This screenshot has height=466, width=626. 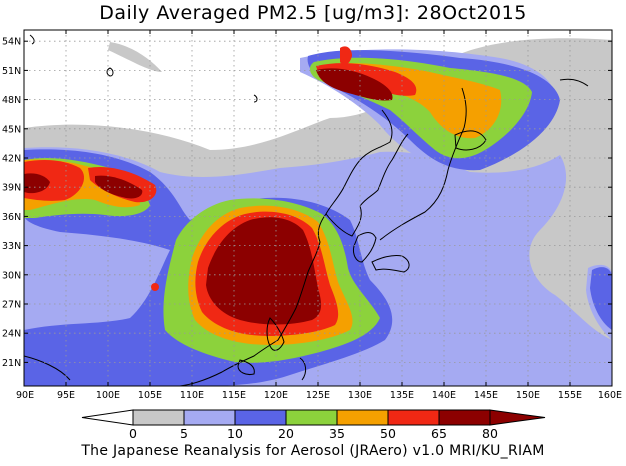 I want to click on colorbar-right-arrow, so click(x=517, y=417).